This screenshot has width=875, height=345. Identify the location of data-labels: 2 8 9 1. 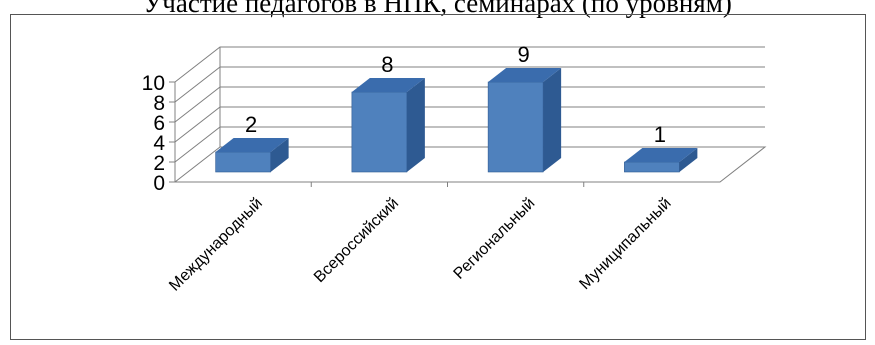
(455, 94).